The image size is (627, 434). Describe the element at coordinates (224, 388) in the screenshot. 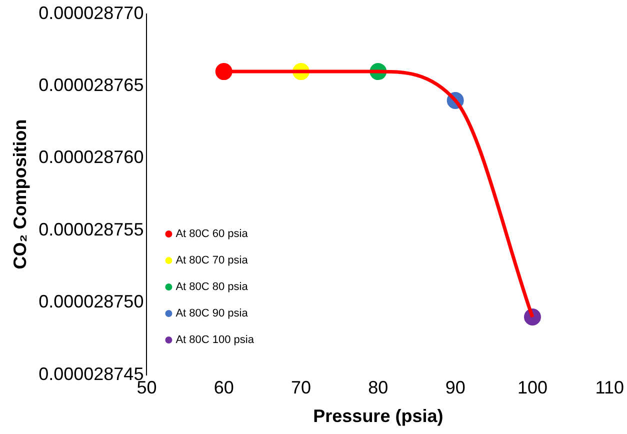

I see `x-tick-label: 60` at that location.